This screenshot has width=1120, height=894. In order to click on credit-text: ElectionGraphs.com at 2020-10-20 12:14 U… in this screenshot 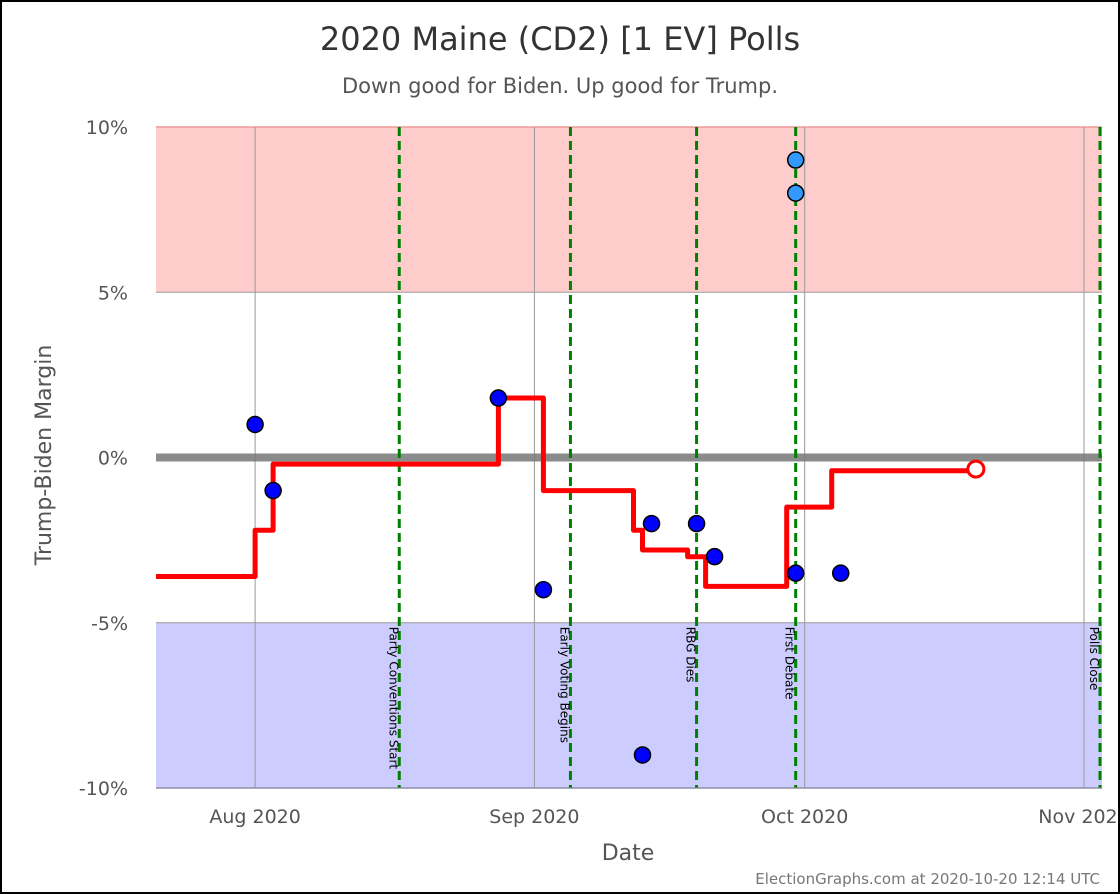, I will do `click(927, 879)`.